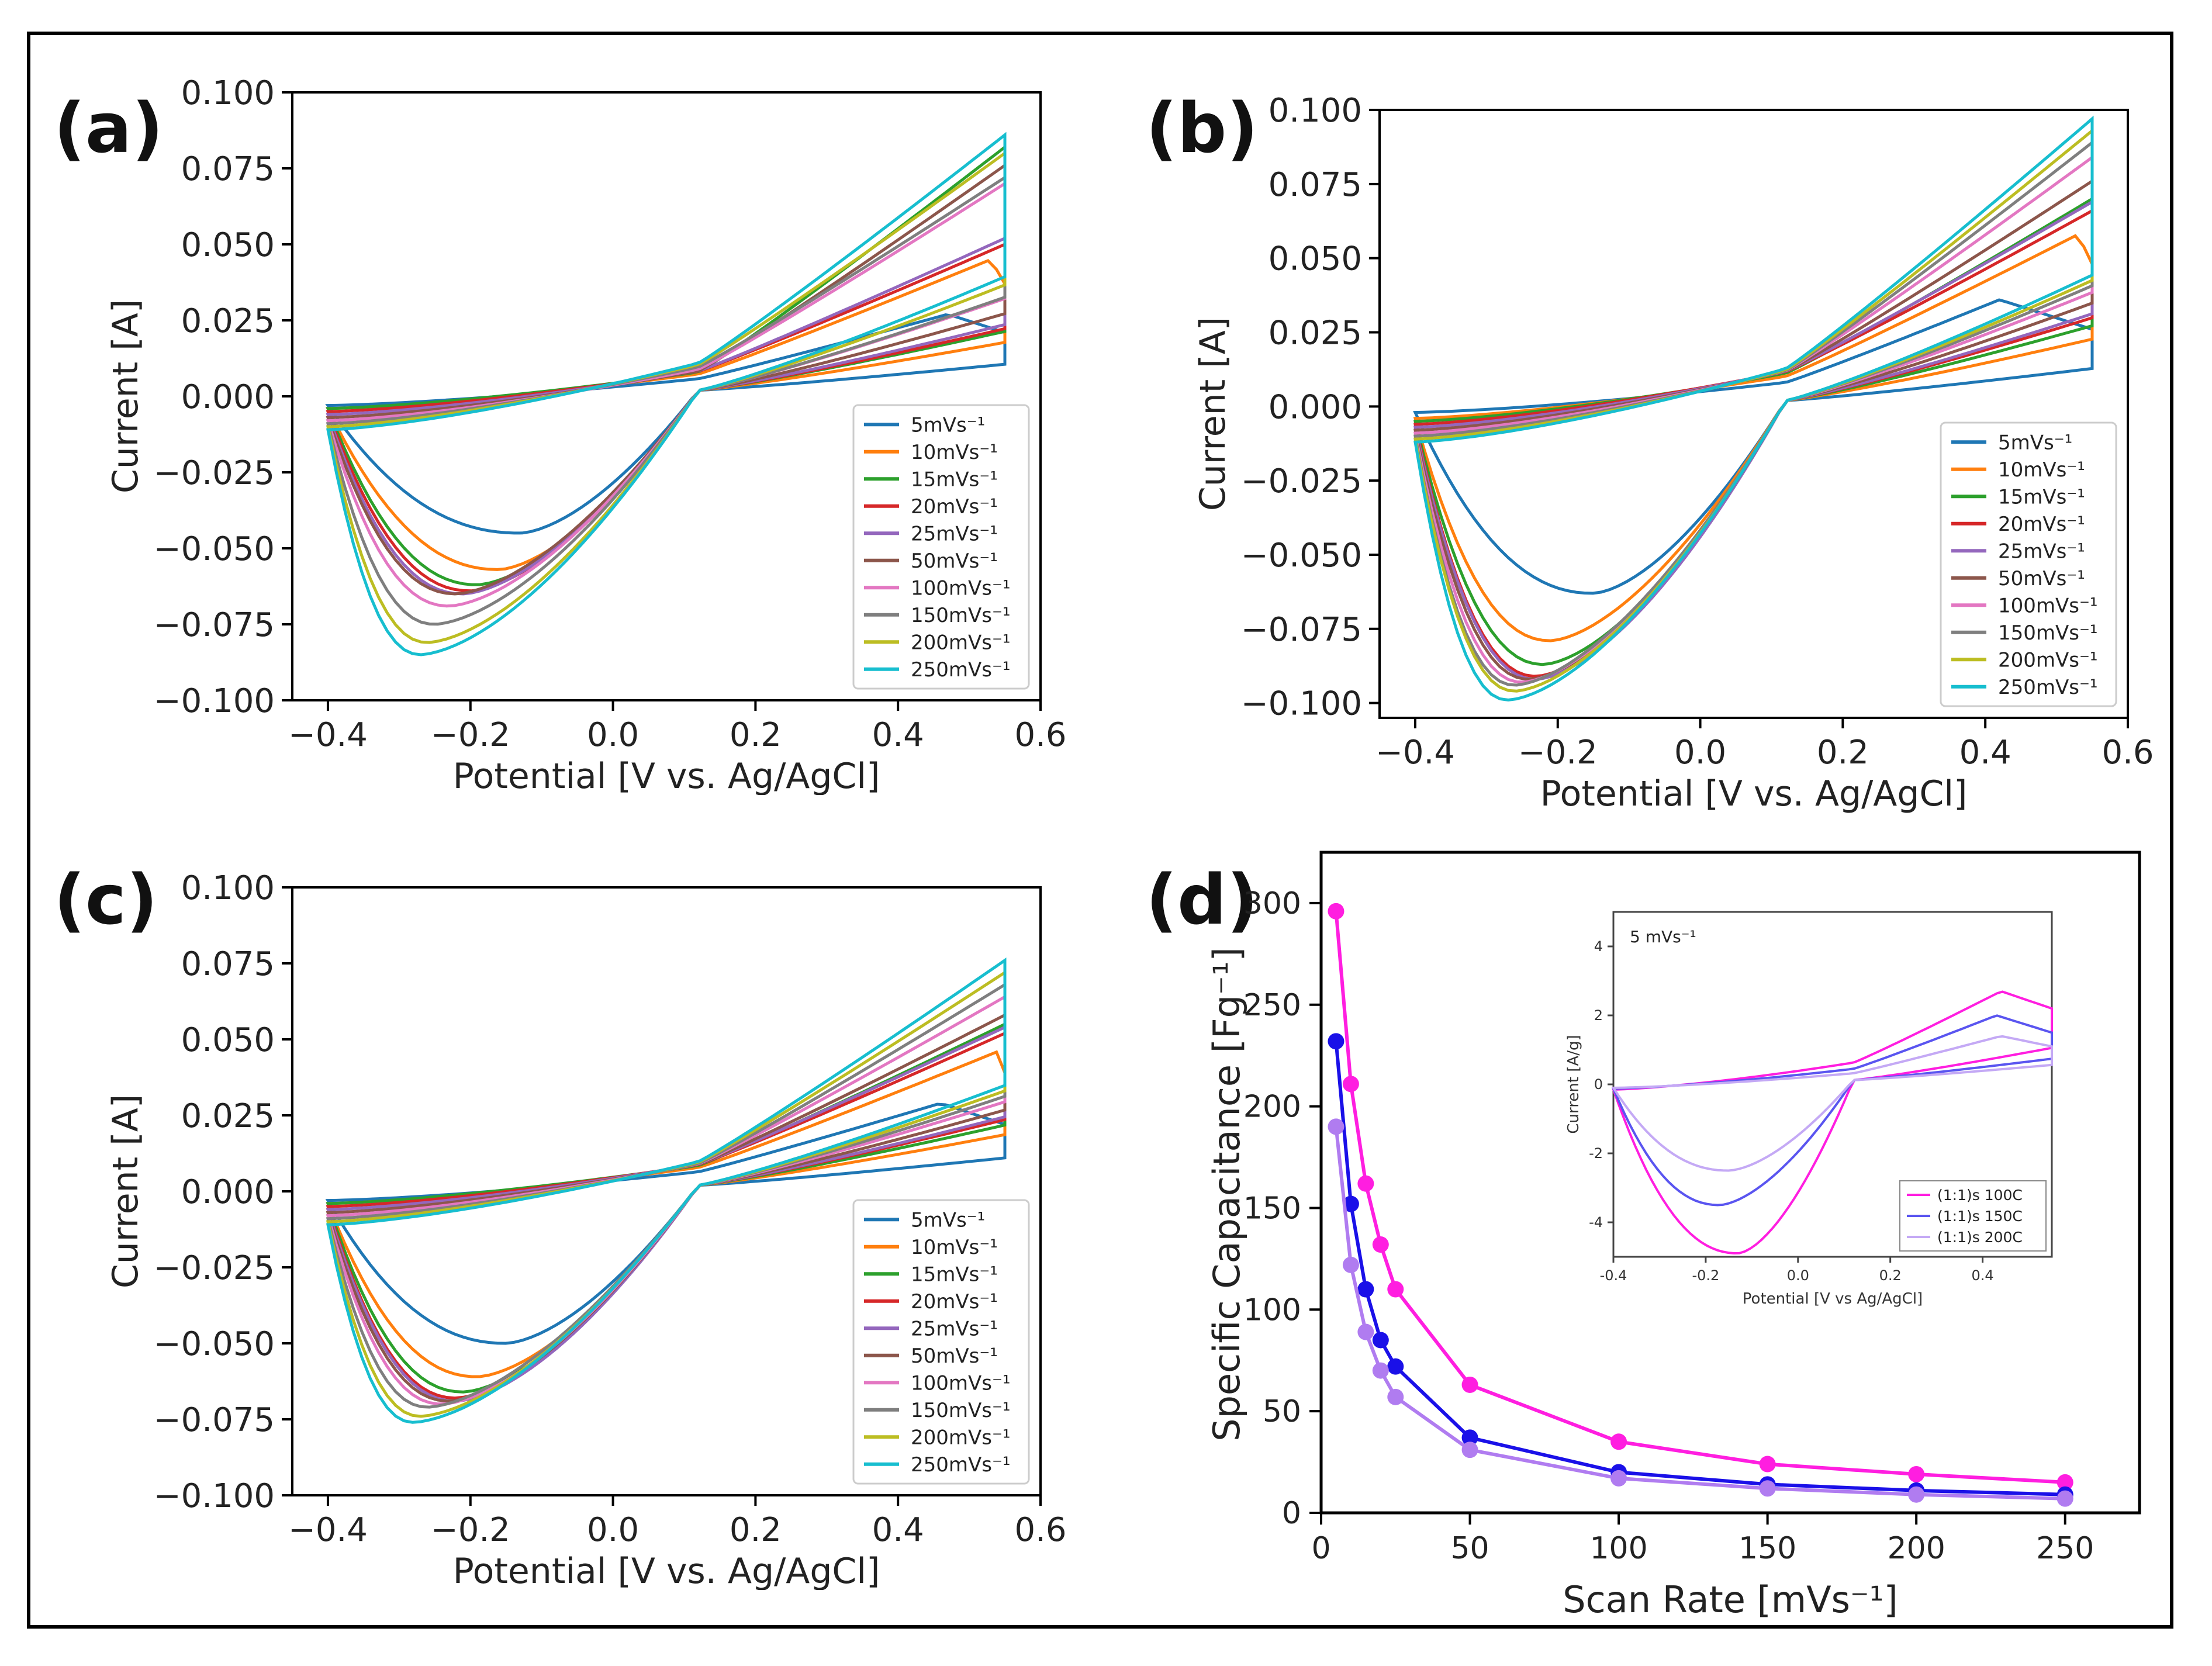  I want to click on panel-label-b: (b), so click(1202, 128).